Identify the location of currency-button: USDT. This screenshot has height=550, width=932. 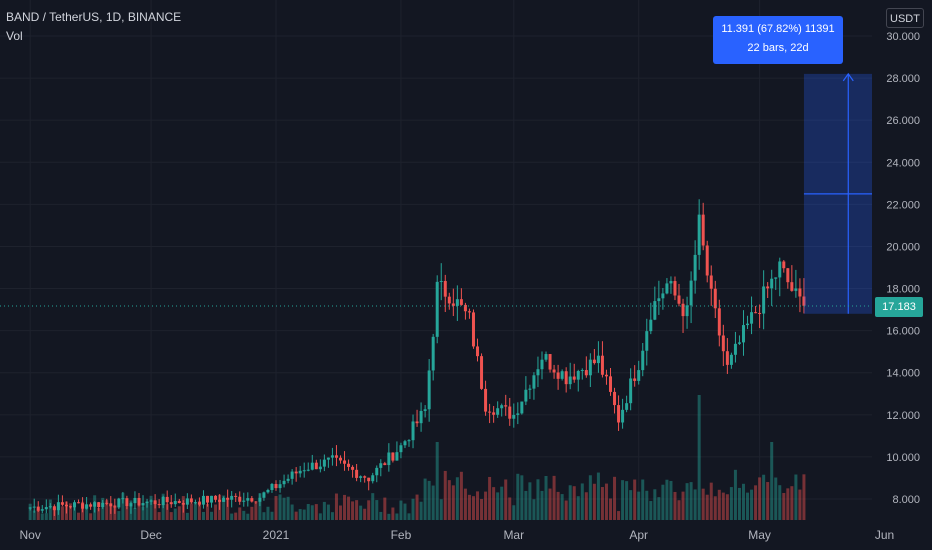
(905, 18).